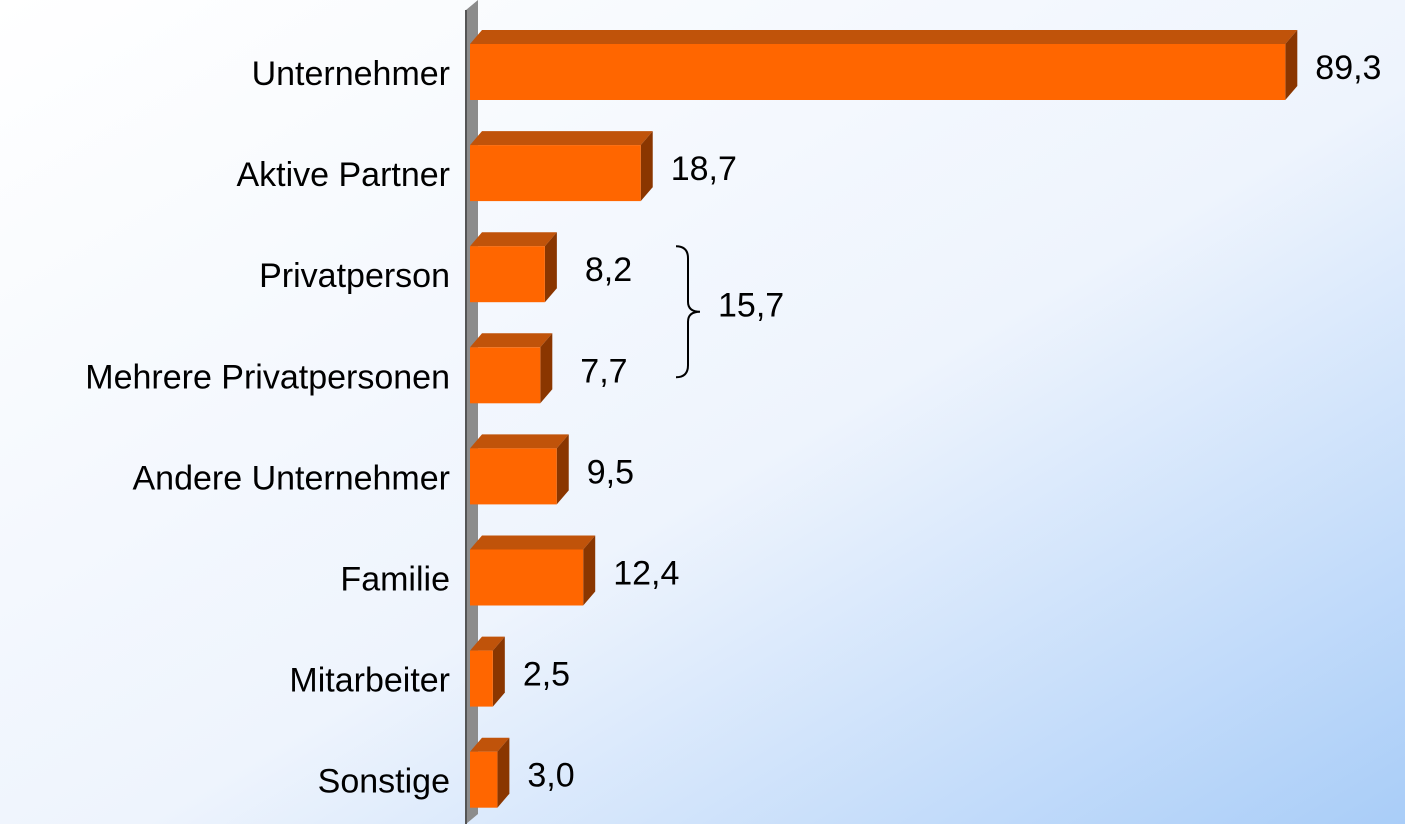 The width and height of the screenshot is (1405, 824). Describe the element at coordinates (603, 371) in the screenshot. I see `value-label: 7,7` at that location.